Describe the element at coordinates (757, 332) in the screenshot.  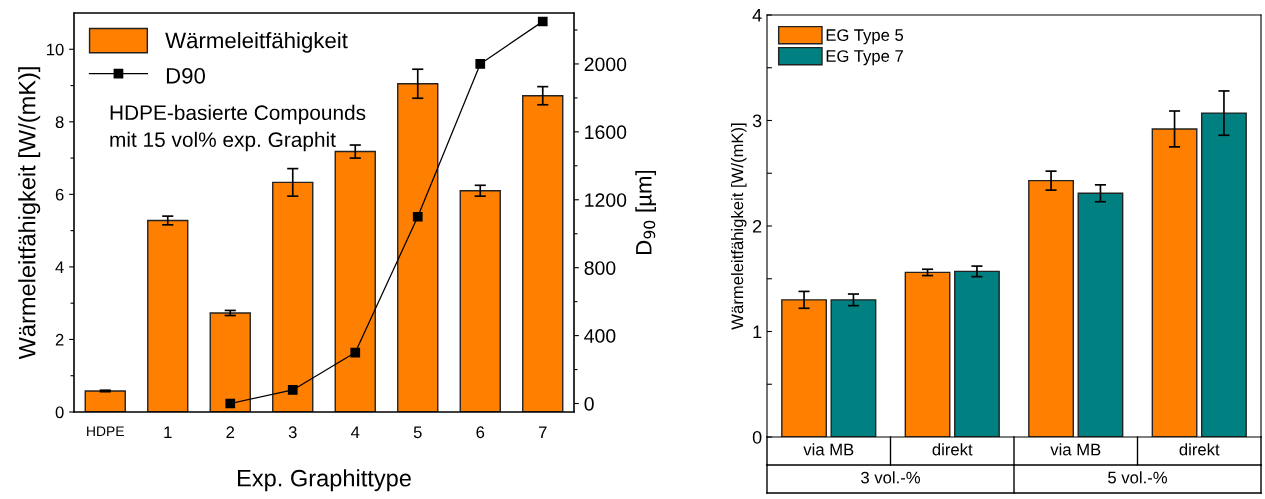
I see `y-tick-label: 1` at that location.